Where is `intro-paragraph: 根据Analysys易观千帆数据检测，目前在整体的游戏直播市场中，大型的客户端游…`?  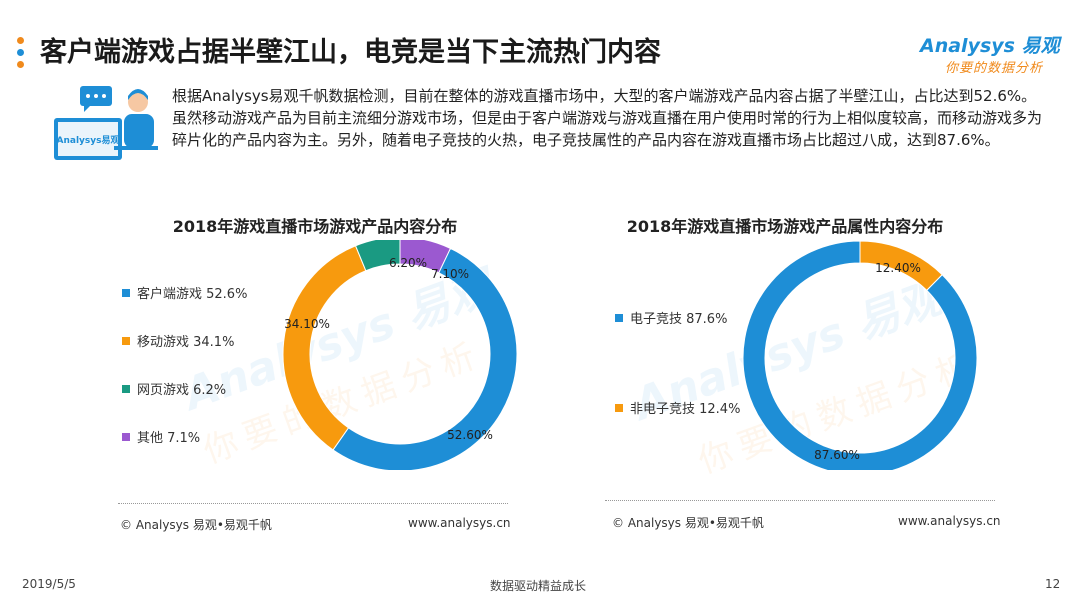
intro-paragraph: 根据Analysys易观千帆数据检测，目前在整体的游戏直播市场中，大型的客户端游… is located at coordinates (607, 118).